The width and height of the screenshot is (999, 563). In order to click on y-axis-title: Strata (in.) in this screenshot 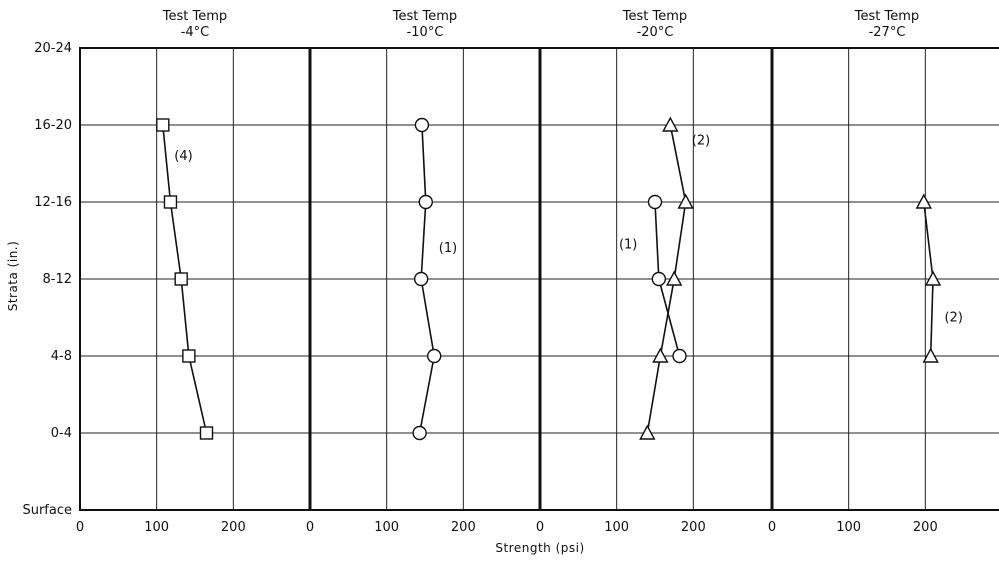, I will do `click(13, 276)`.